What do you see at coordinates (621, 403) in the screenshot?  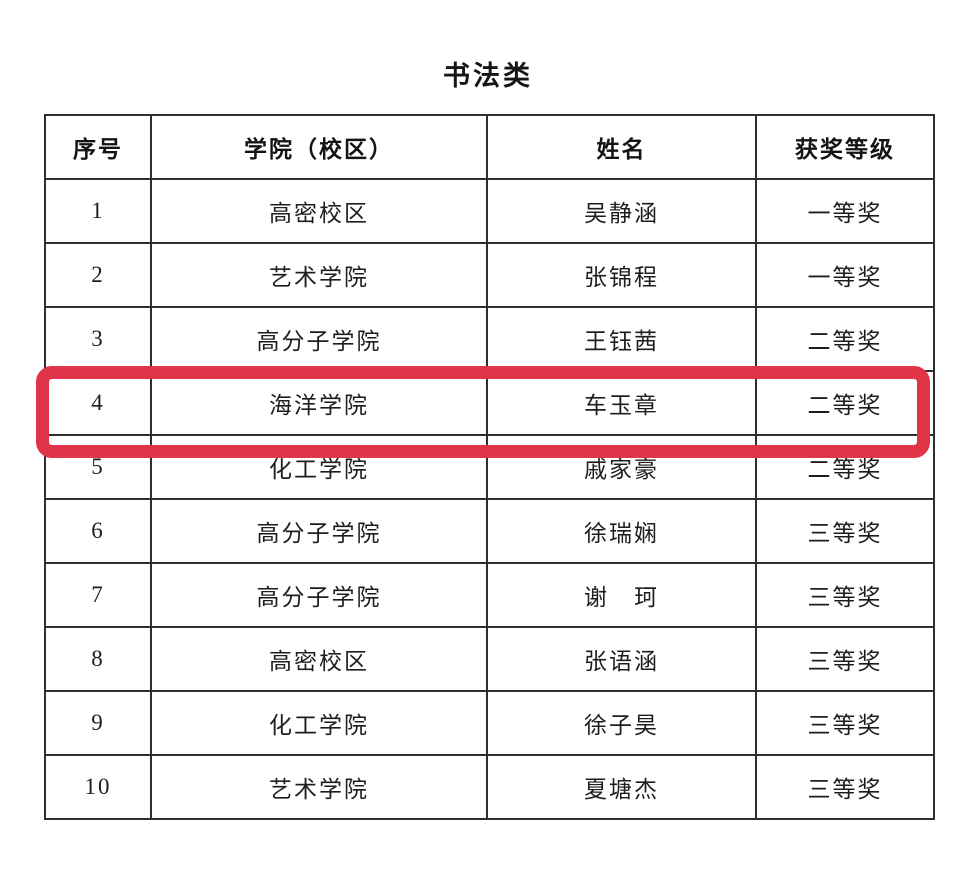 I see `cell-name: 车玉章` at bounding box center [621, 403].